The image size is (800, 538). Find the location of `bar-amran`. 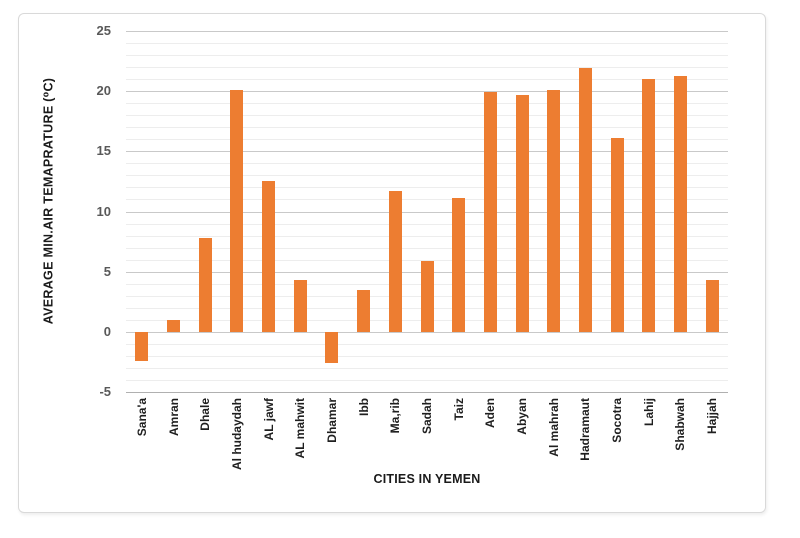

bar-amran is located at coordinates (174, 325).